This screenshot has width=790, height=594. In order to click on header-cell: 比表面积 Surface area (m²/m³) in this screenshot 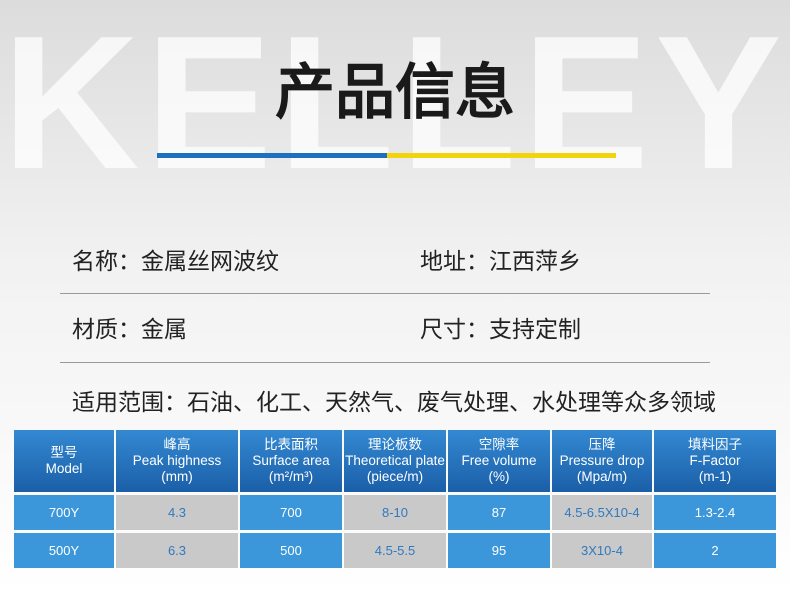, I will do `click(291, 461)`.